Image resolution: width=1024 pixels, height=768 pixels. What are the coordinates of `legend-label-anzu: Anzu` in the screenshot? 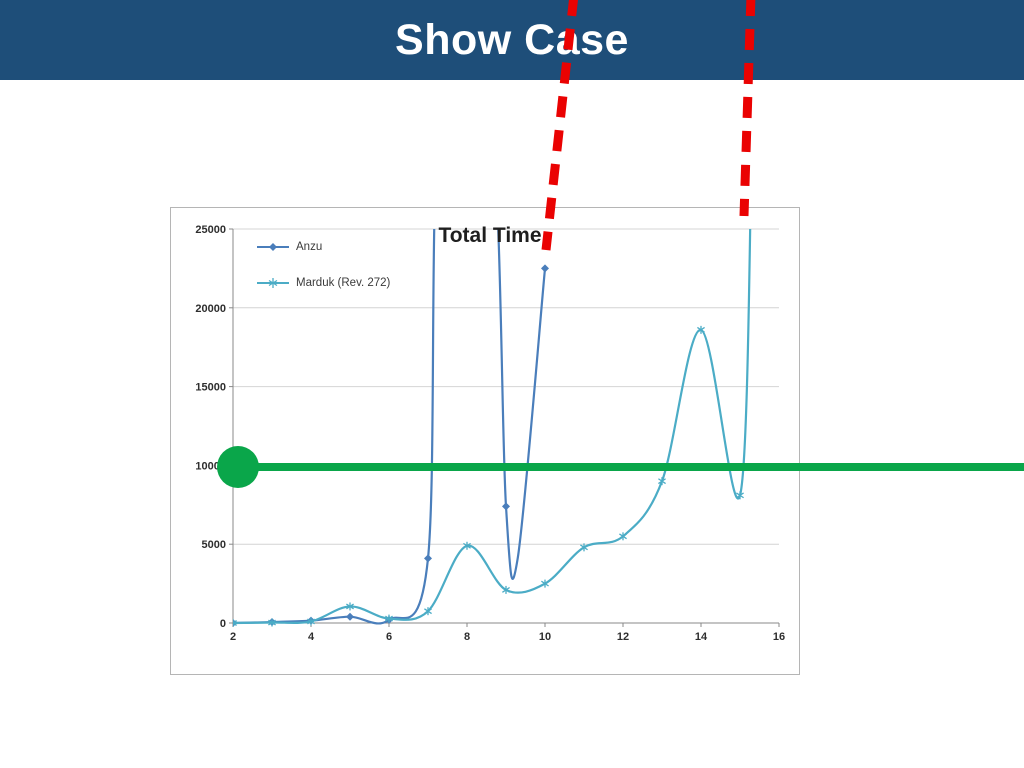 It's located at (309, 247).